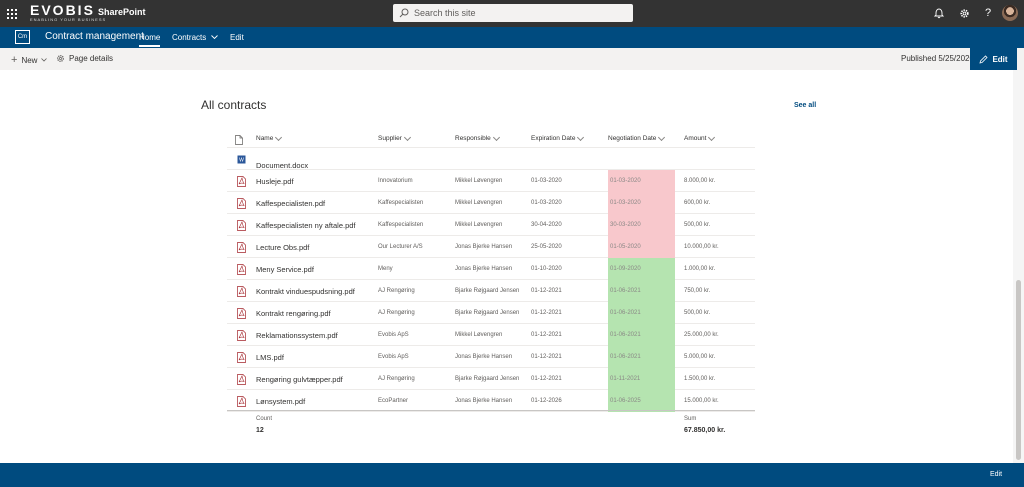  Describe the element at coordinates (393, 401) in the screenshot. I see `supplier-cell: EcoPartner` at that location.